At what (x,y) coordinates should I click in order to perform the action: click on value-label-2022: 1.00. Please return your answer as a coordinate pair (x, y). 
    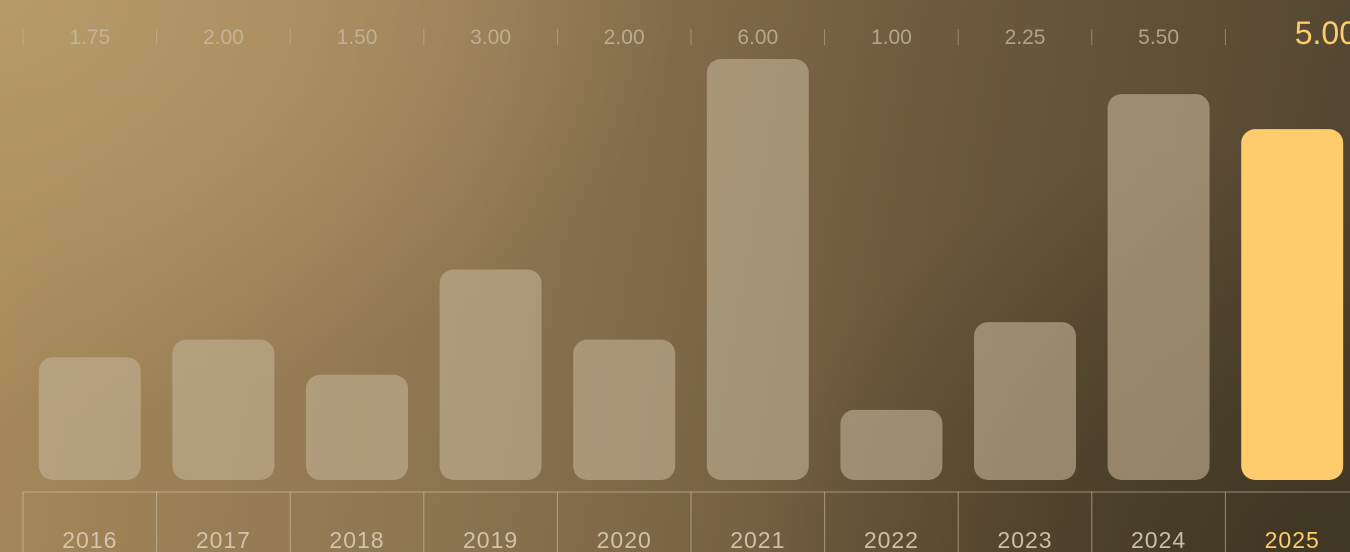
    Looking at the image, I should click on (891, 37).